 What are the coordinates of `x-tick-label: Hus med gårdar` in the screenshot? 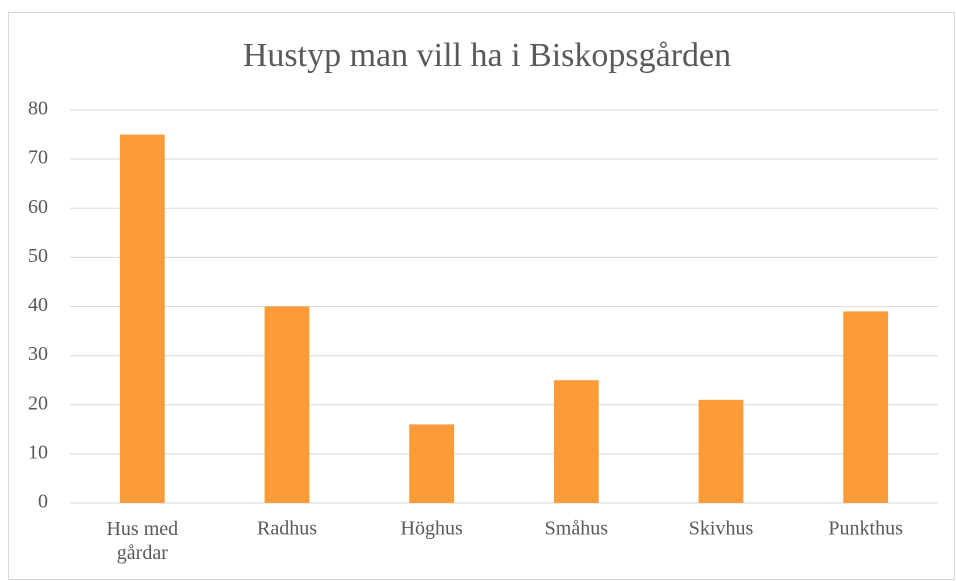 It's located at (142, 541).